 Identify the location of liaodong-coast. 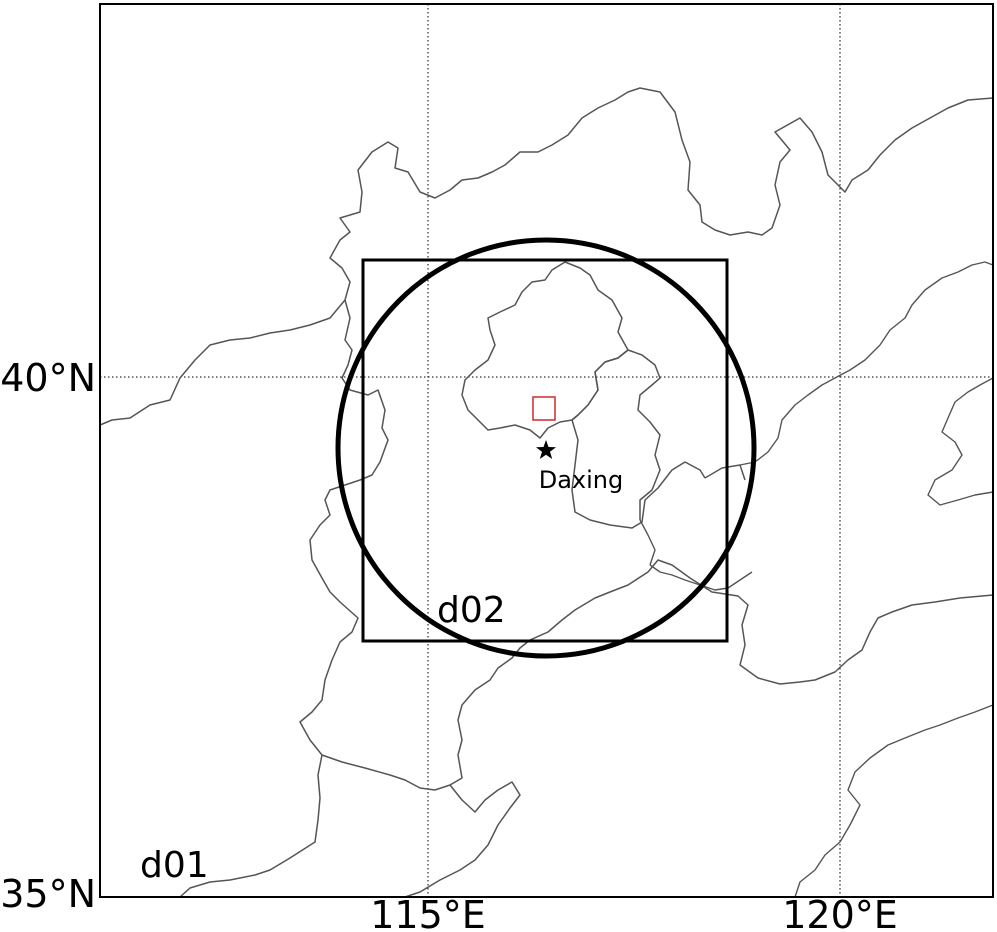
(960, 441).